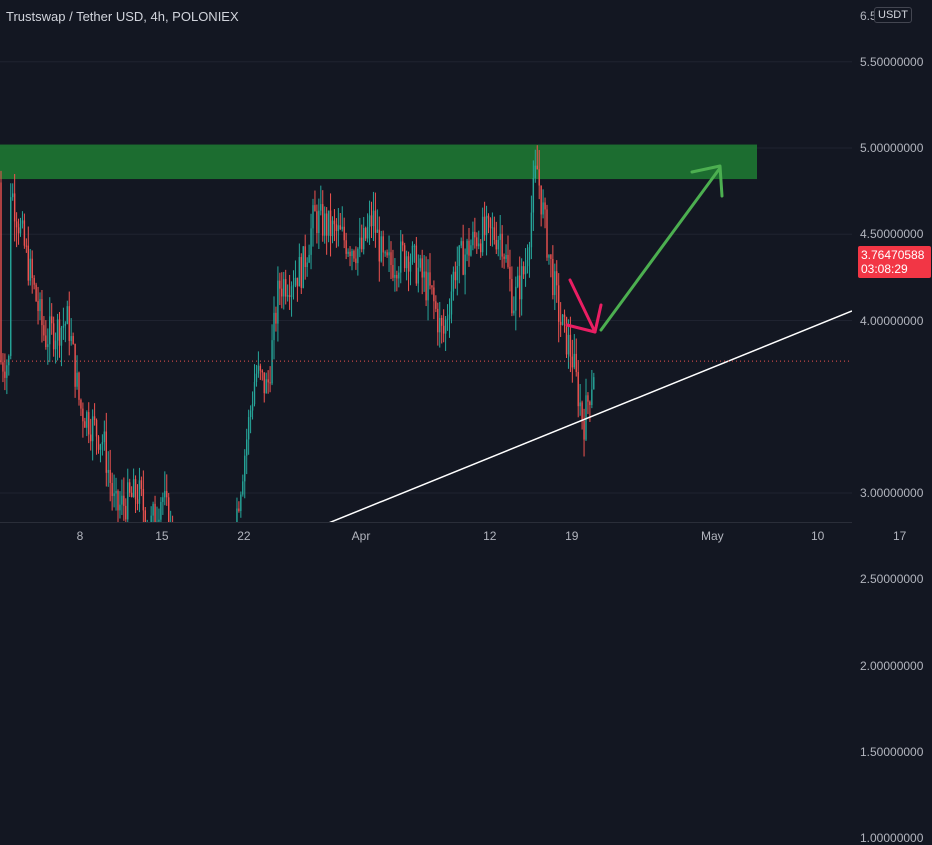 This screenshot has height=845, width=932. I want to click on current-price-tag: 3.76470588 03:08:29, so click(894, 262).